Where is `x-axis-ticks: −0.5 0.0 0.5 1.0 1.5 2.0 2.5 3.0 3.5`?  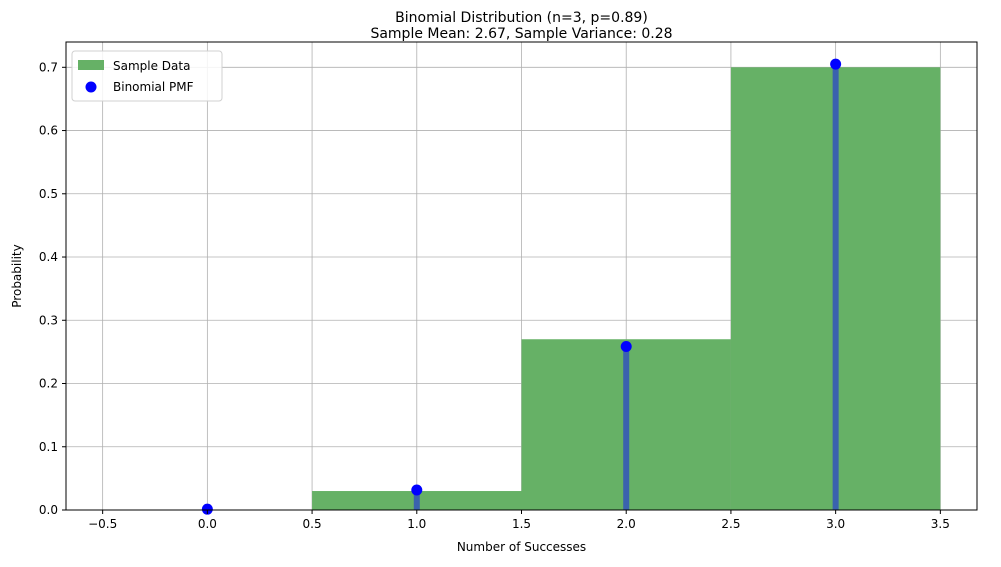 x-axis-ticks: −0.5 0.0 0.5 1.0 1.5 2.0 2.5 3.0 3.5 is located at coordinates (519, 520).